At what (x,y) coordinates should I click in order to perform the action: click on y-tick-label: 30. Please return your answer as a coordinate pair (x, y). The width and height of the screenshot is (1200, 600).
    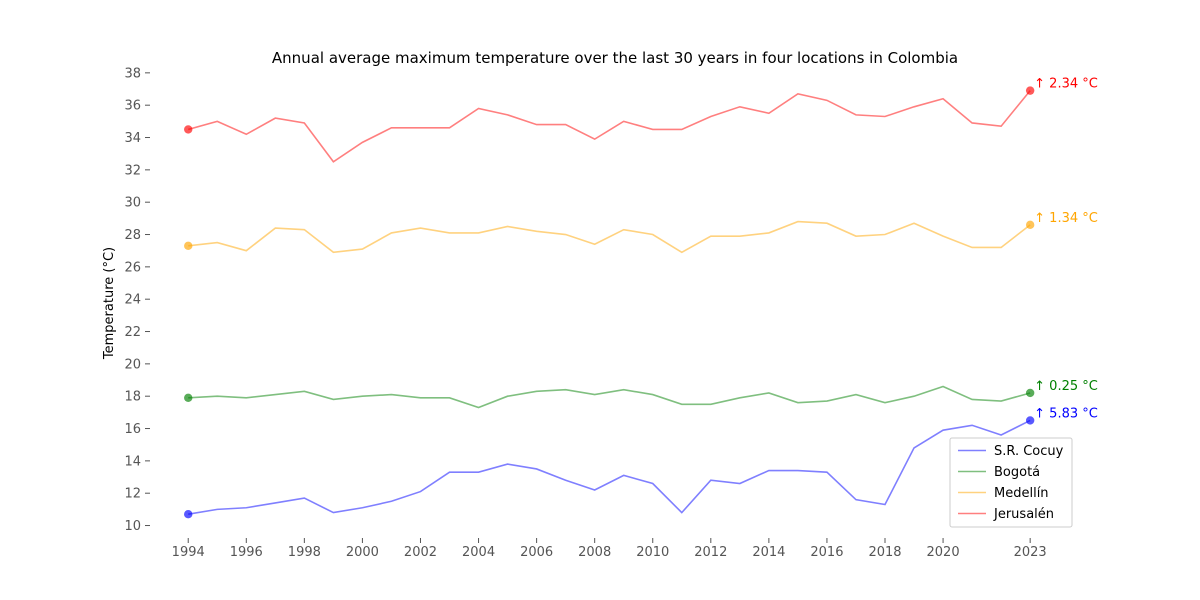
    Looking at the image, I should click on (132, 203).